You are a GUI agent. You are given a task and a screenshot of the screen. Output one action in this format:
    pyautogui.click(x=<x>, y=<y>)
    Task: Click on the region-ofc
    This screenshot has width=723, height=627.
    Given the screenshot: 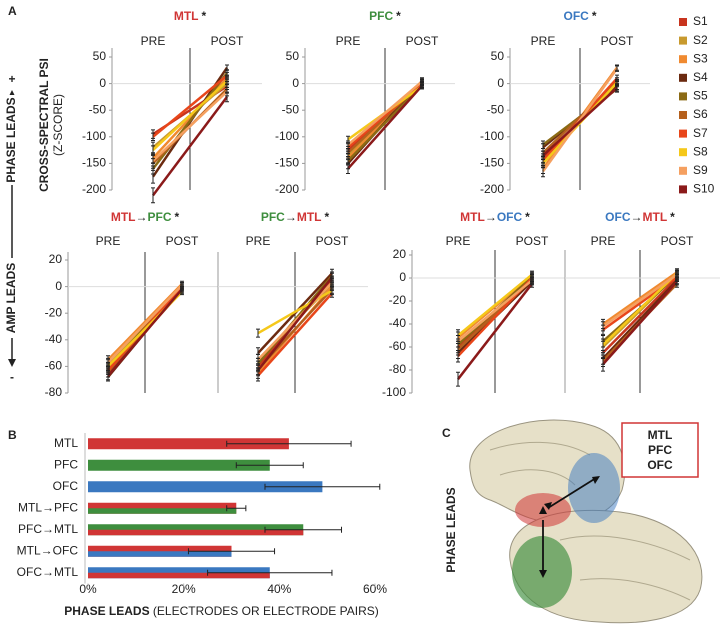 What is the action you would take?
    pyautogui.click(x=594, y=488)
    